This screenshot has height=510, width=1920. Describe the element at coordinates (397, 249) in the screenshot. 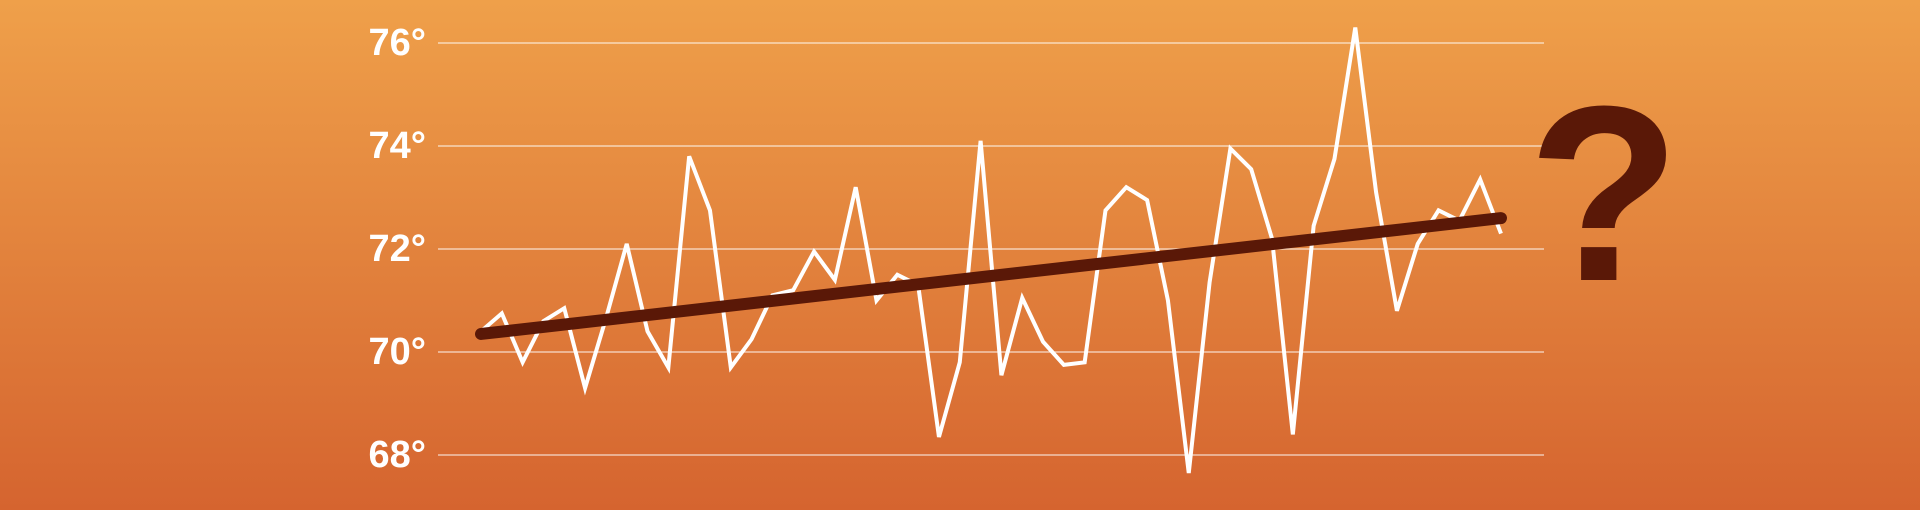

I see `y-tick-label: 72°` at that location.